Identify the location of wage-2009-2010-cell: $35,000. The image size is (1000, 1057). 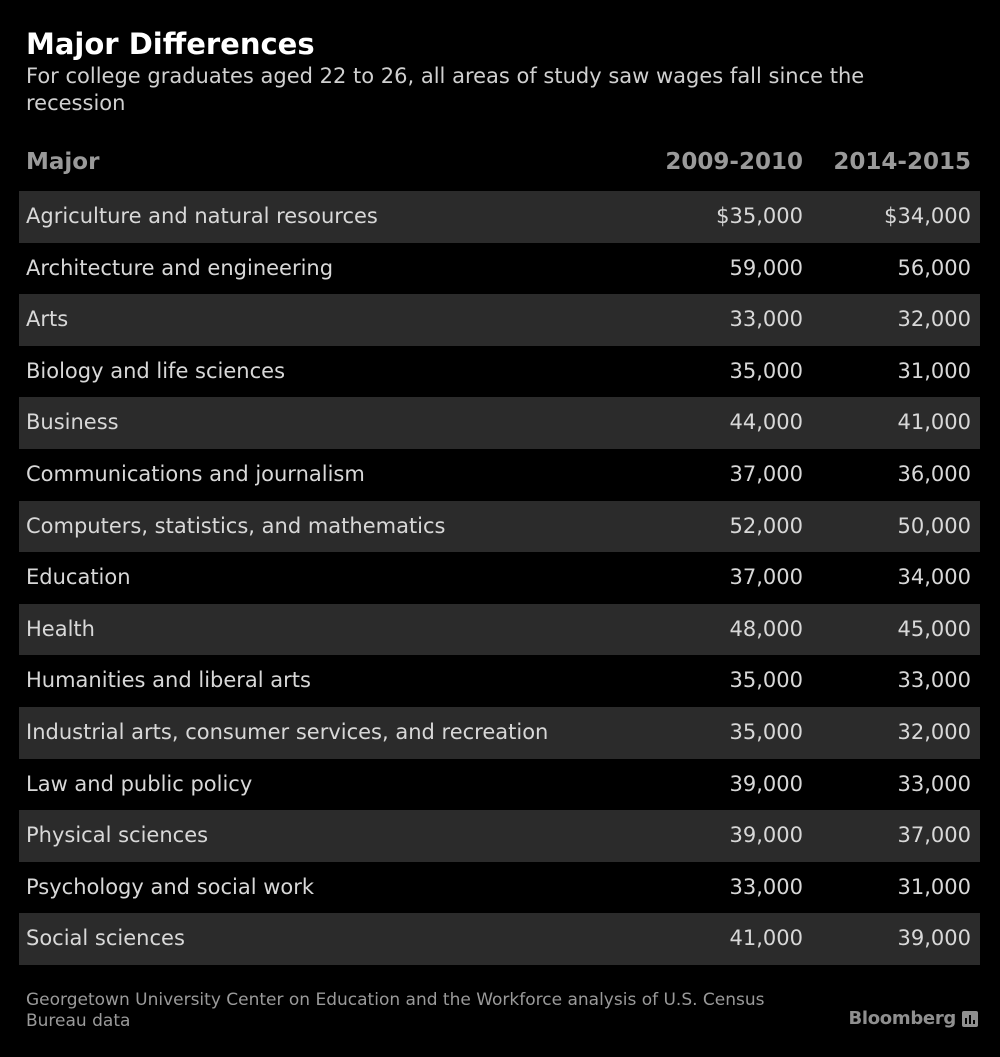
(759, 216).